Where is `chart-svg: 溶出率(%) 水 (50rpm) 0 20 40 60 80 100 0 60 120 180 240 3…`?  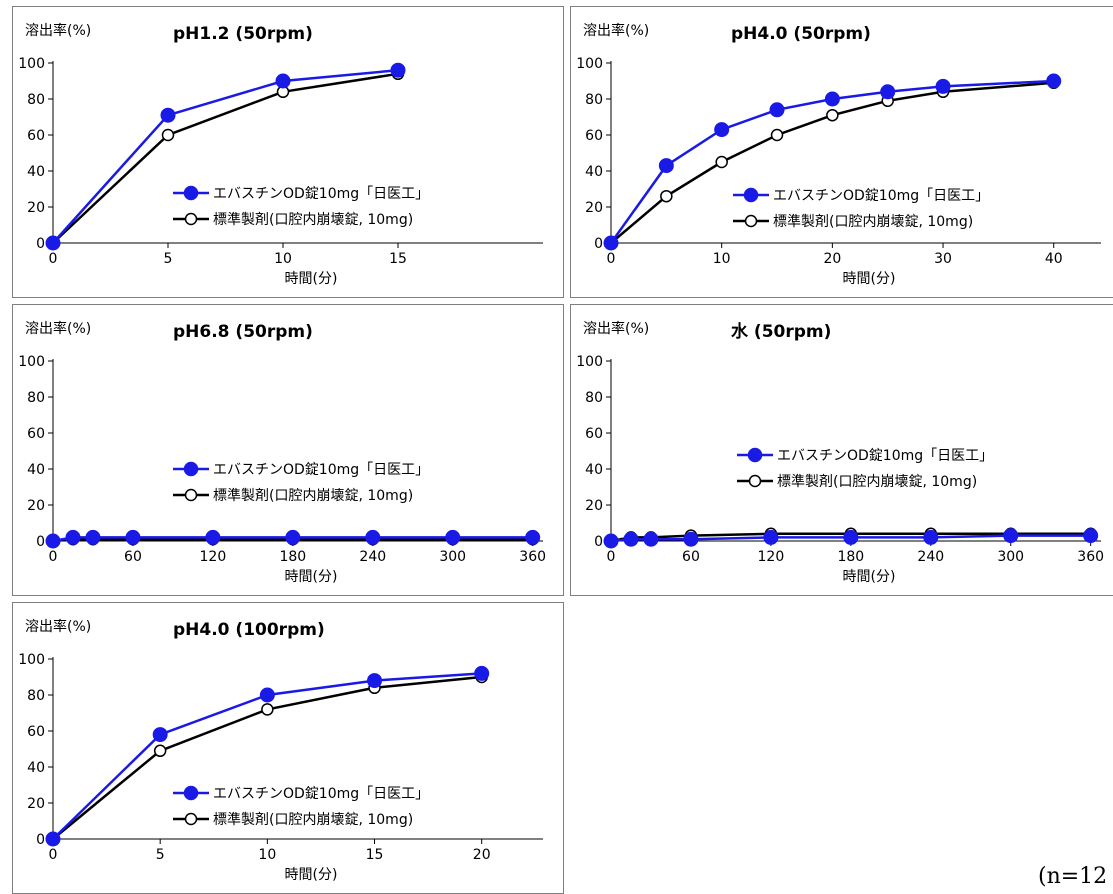
chart-svg: 溶出率(%) 水 (50rpm) 0 20 40 60 80 100 0 60 120 180 240 3… is located at coordinates (840, 452).